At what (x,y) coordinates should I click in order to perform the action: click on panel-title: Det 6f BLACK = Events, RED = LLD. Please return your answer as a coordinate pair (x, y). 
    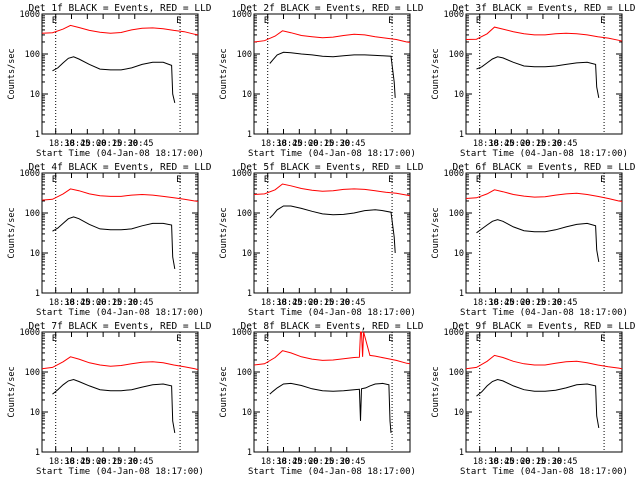
    Looking at the image, I should click on (543, 167).